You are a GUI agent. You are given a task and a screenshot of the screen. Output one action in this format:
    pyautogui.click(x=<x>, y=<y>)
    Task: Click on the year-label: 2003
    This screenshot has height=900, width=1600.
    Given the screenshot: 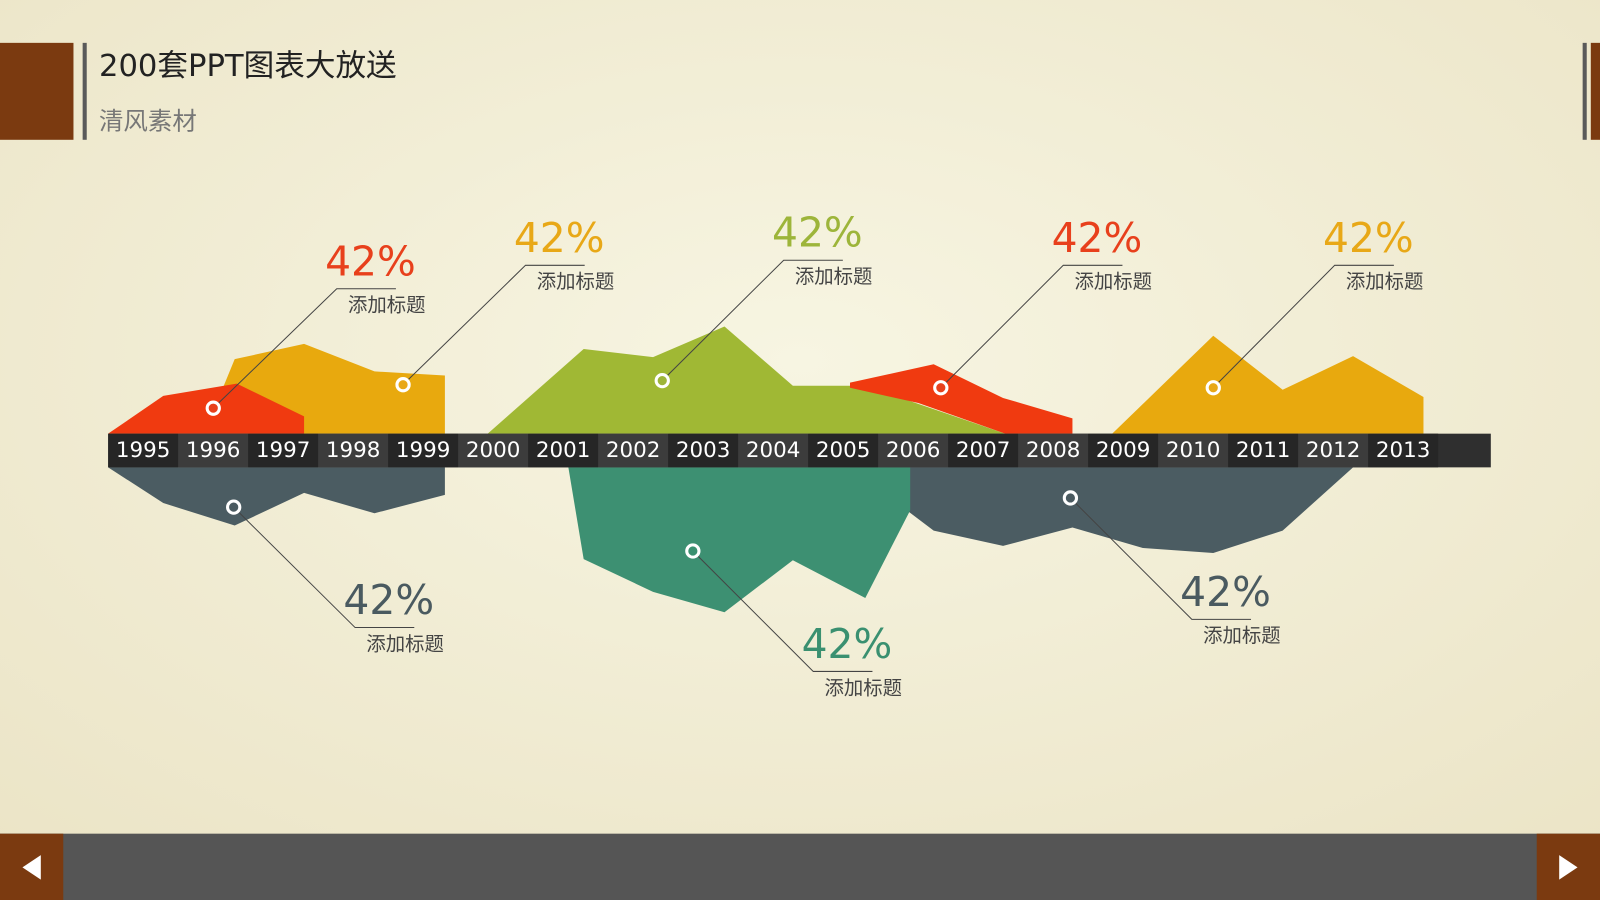 What is the action you would take?
    pyautogui.click(x=703, y=450)
    